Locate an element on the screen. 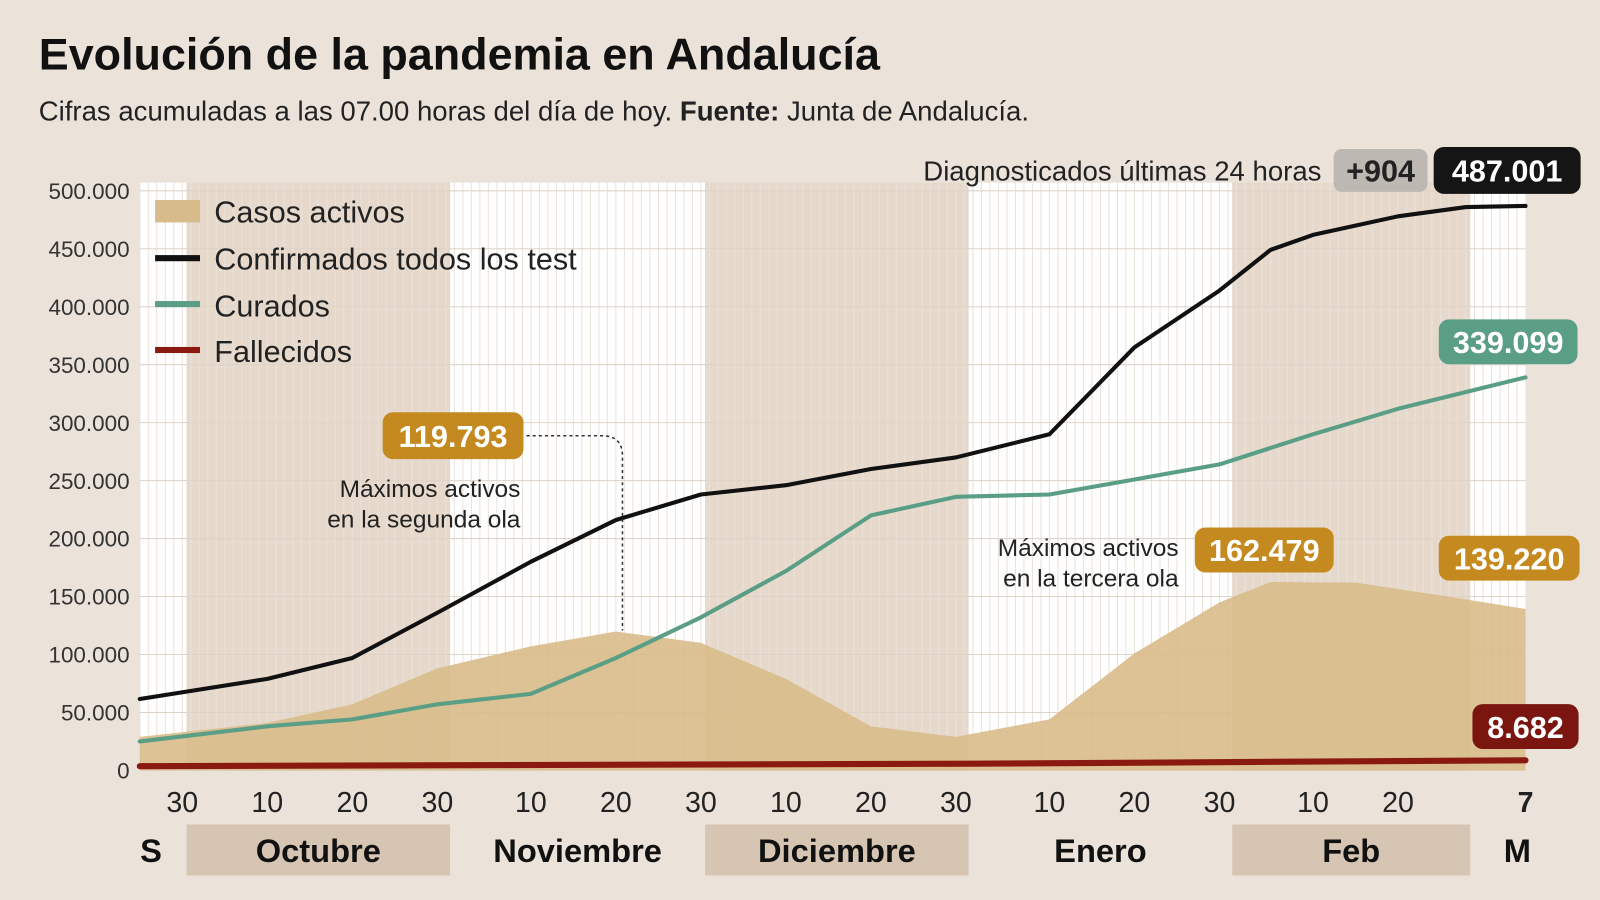 The height and width of the screenshot is (900, 1600). value-labels: 339.099 139.220 8.682 is located at coordinates (1509, 534).